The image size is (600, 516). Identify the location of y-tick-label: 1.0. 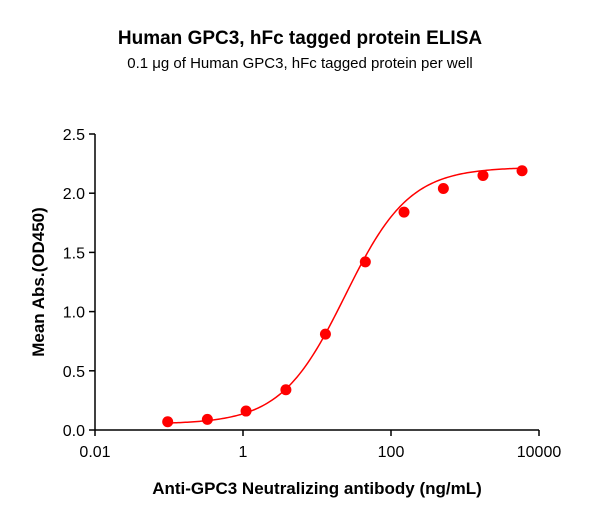
(74, 313).